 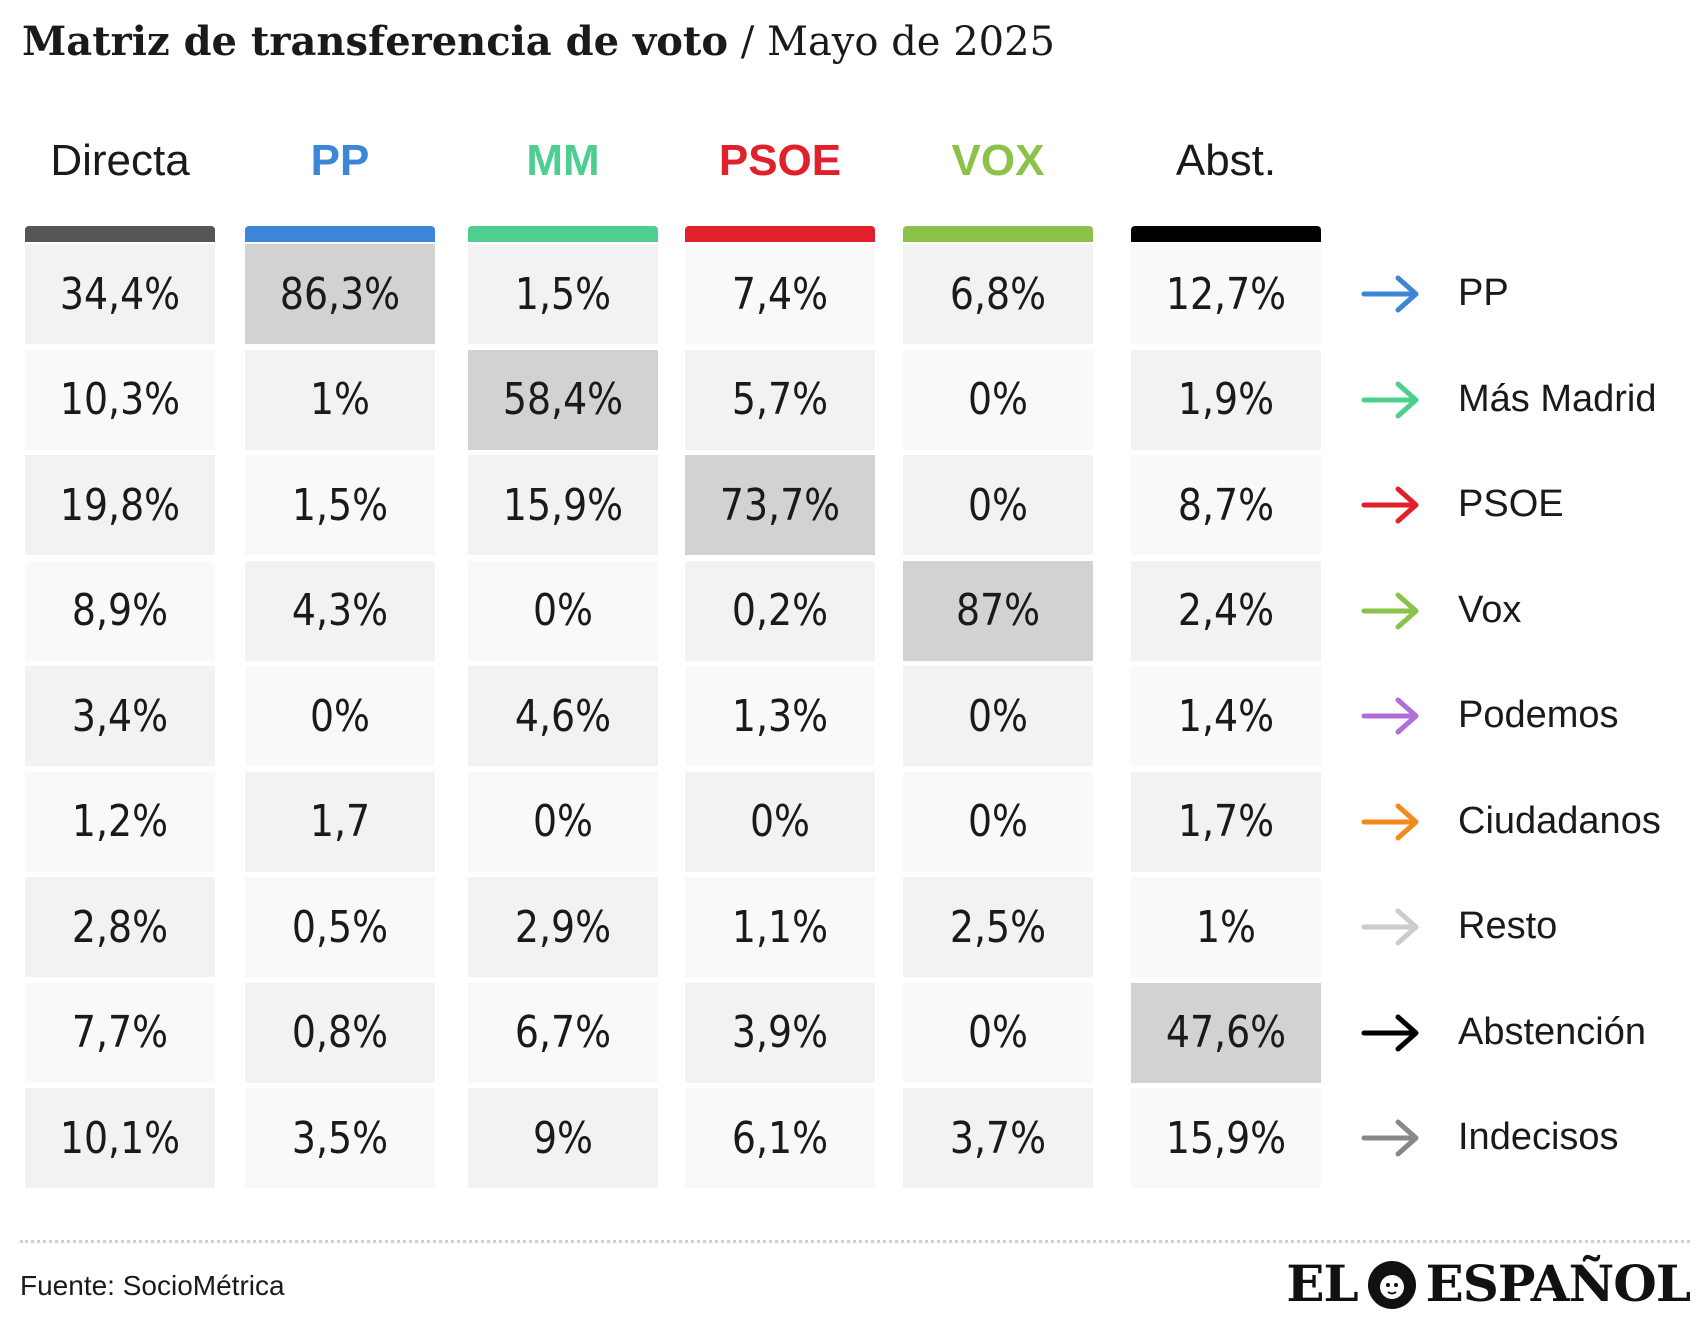 I want to click on column-header-mm: MM, so click(x=563, y=160).